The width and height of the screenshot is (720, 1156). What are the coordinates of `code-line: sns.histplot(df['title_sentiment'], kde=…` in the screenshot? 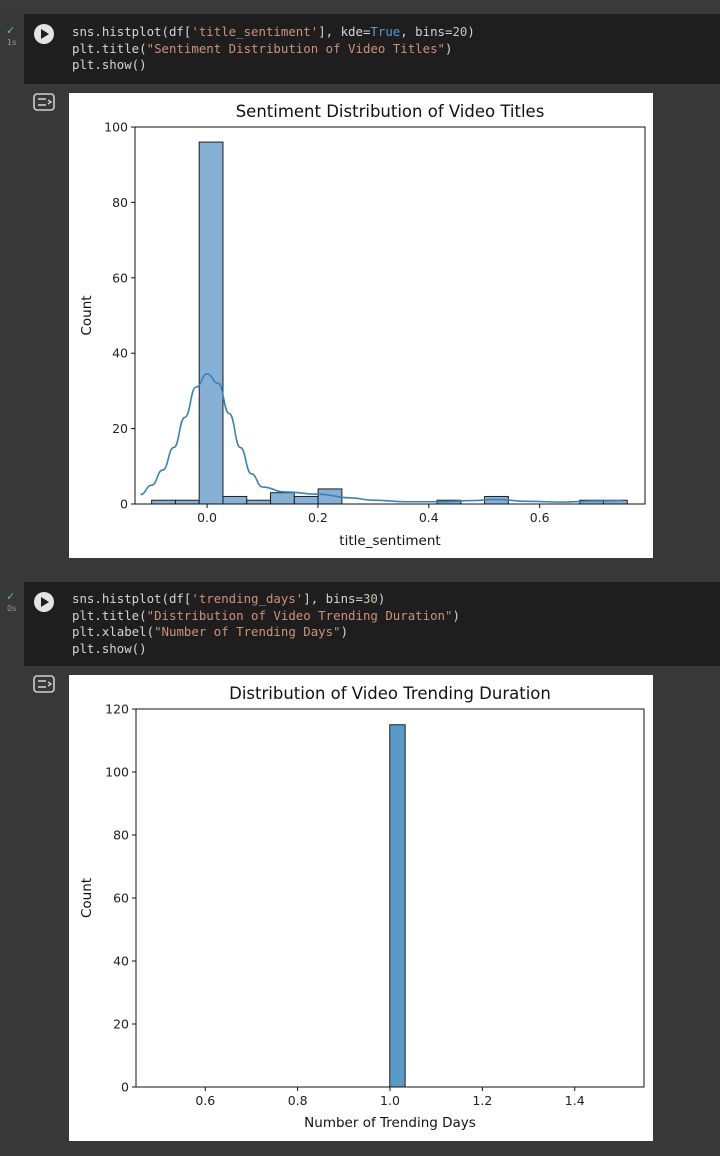 It's located at (273, 31).